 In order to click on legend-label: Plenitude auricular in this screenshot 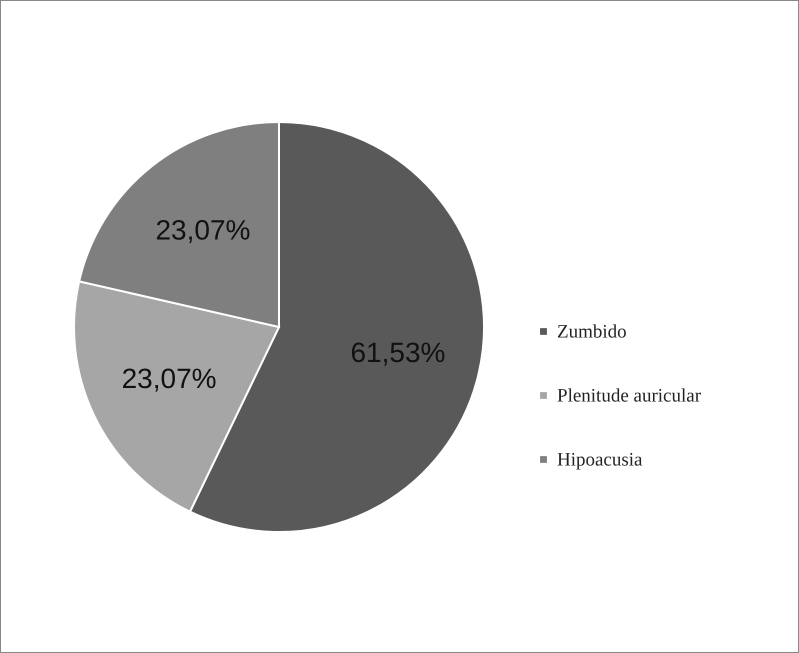, I will do `click(629, 396)`.